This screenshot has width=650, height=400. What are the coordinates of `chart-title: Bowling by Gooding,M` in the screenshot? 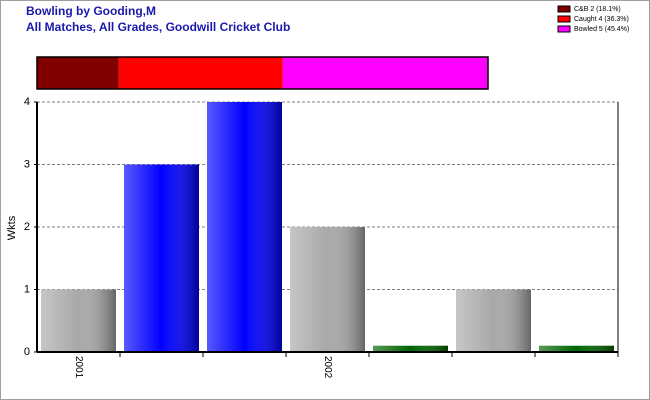 It's located at (91, 11).